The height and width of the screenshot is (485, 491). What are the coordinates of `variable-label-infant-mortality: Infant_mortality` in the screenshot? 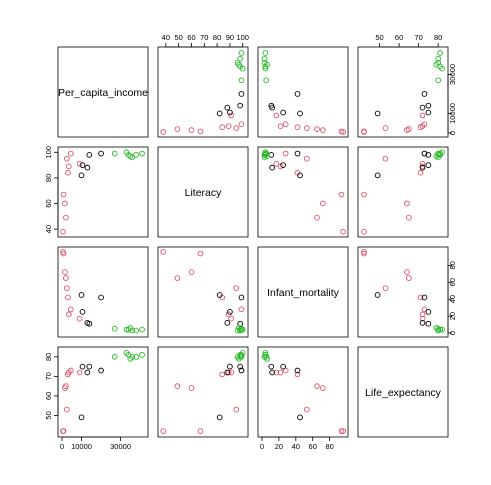 It's located at (303, 293).